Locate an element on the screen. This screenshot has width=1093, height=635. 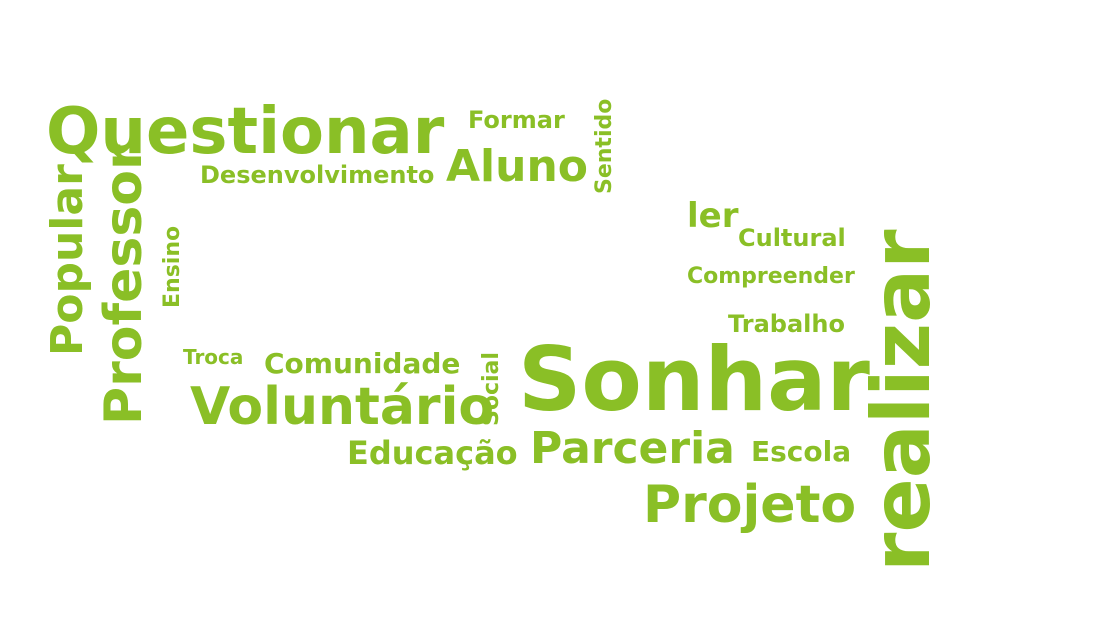
word-professor: Professor is located at coordinates (124, 284).